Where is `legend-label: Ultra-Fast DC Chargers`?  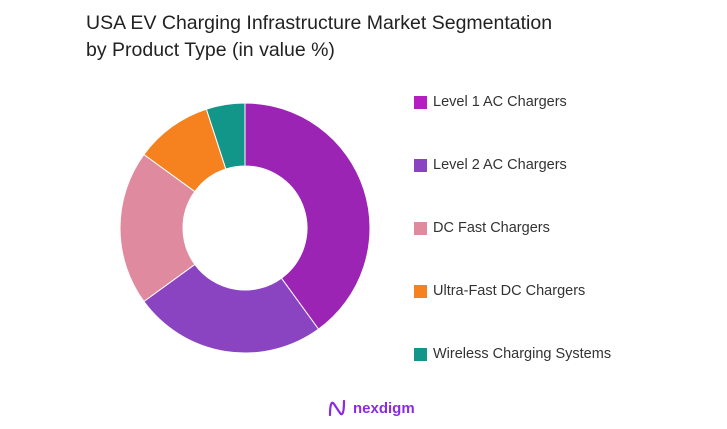 legend-label: Ultra-Fast DC Chargers is located at coordinates (509, 291).